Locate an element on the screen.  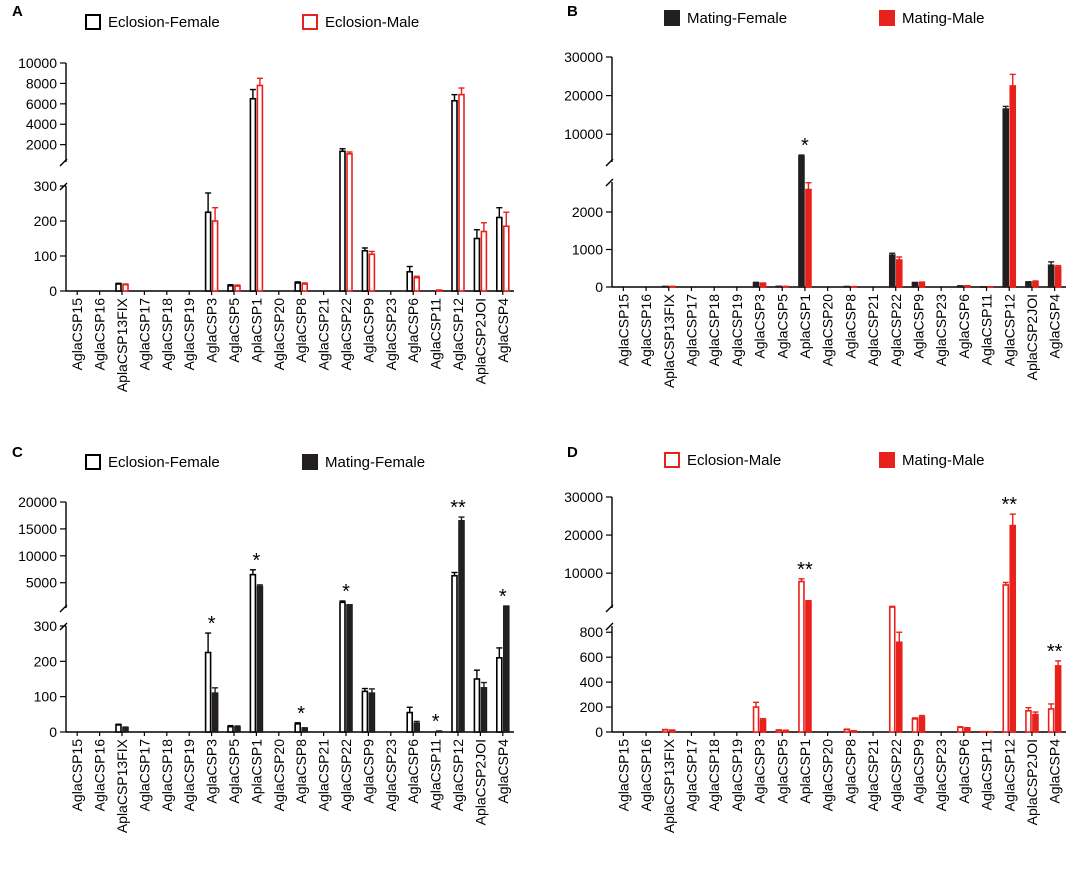
panel-label: B is located at coordinates (572, 11).